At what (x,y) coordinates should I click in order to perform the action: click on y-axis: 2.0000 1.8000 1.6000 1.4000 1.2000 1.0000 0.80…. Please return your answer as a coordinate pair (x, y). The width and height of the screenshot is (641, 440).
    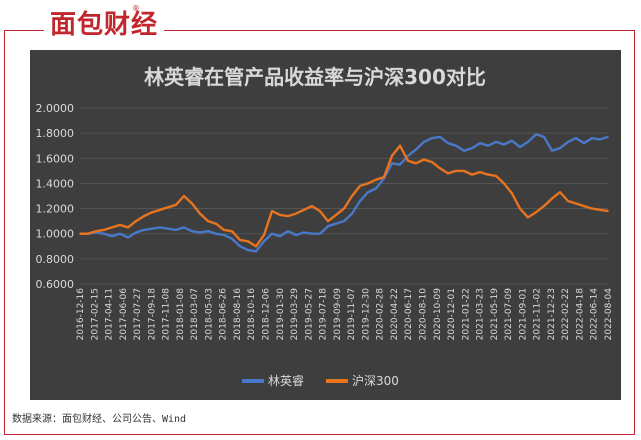
    Looking at the image, I should click on (55, 196).